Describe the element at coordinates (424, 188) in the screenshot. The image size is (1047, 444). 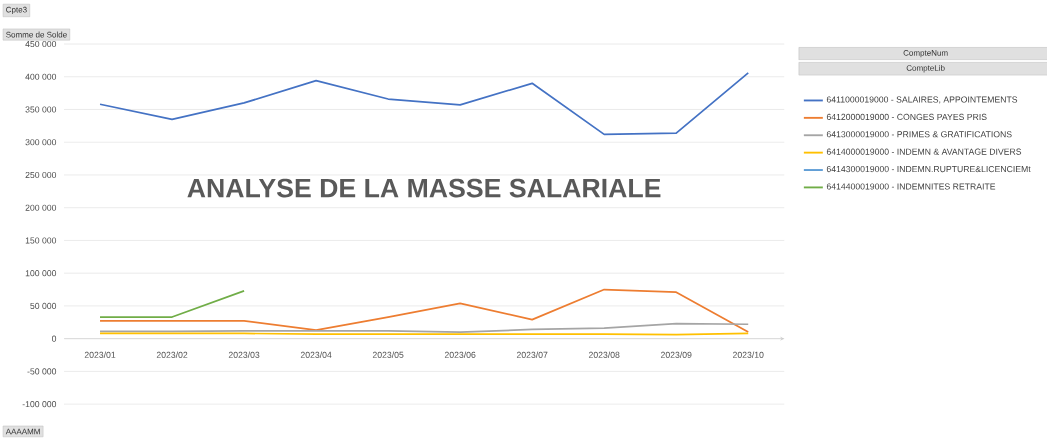
I see `text: ANALYSE DE LA MASSE SALARIALE` at that location.